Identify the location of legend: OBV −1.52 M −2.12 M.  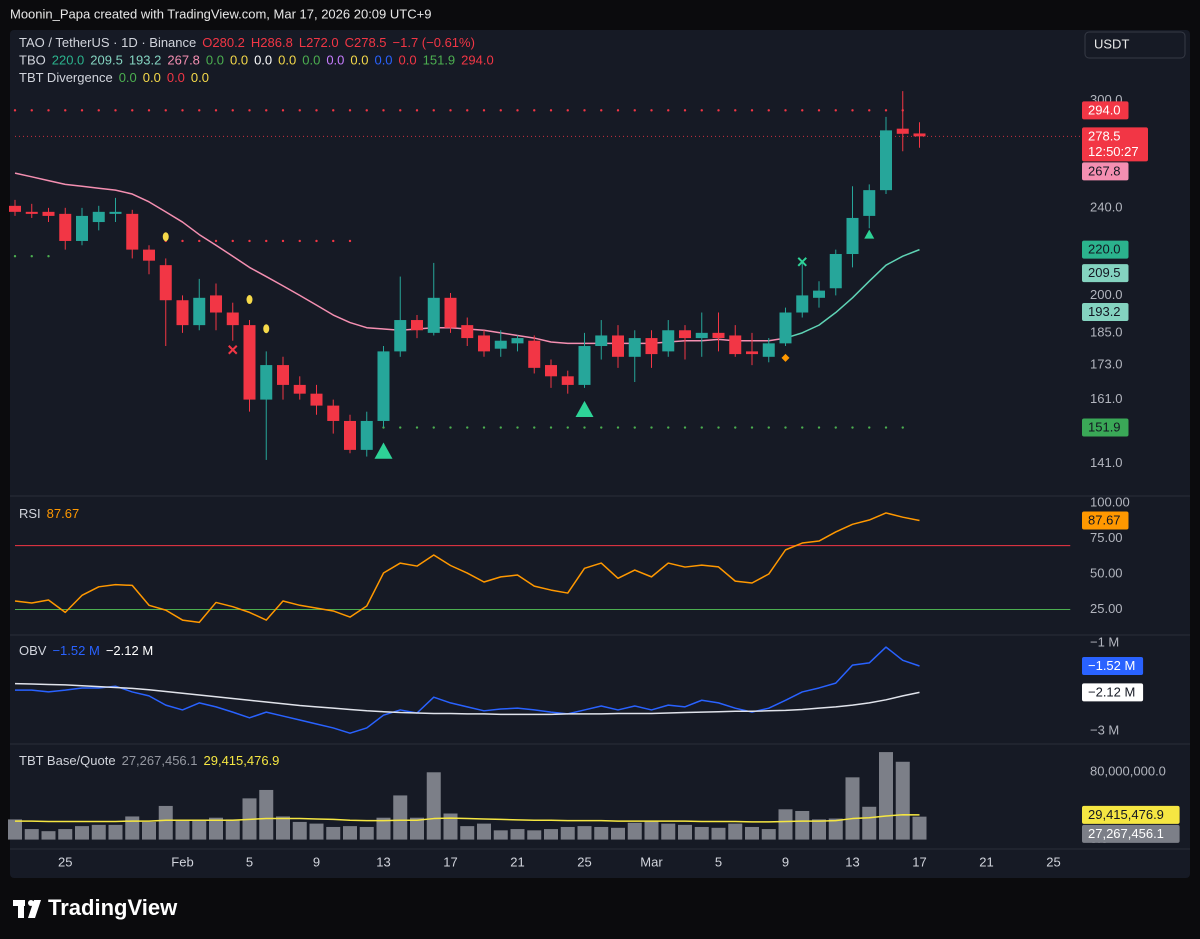
(86, 650).